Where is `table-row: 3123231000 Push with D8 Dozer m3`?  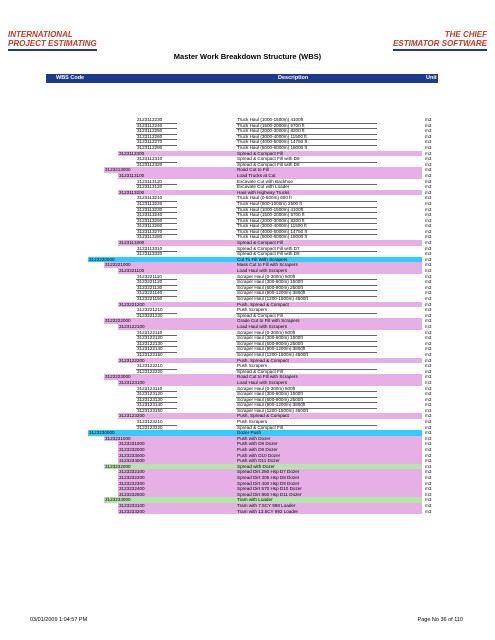 table-row: 3123231000 Push with D8 Dozer m3 is located at coordinates (242, 444).